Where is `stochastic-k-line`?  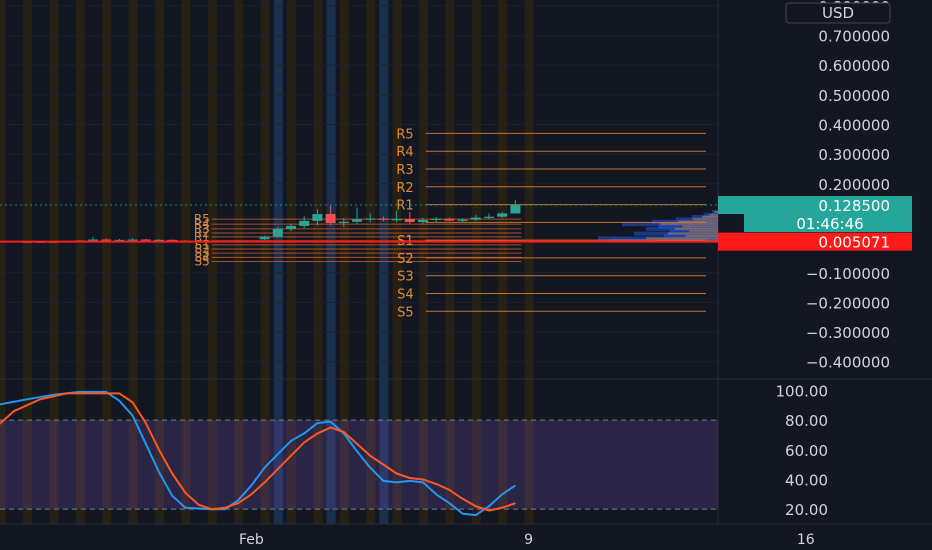
stochastic-k-line is located at coordinates (258, 453).